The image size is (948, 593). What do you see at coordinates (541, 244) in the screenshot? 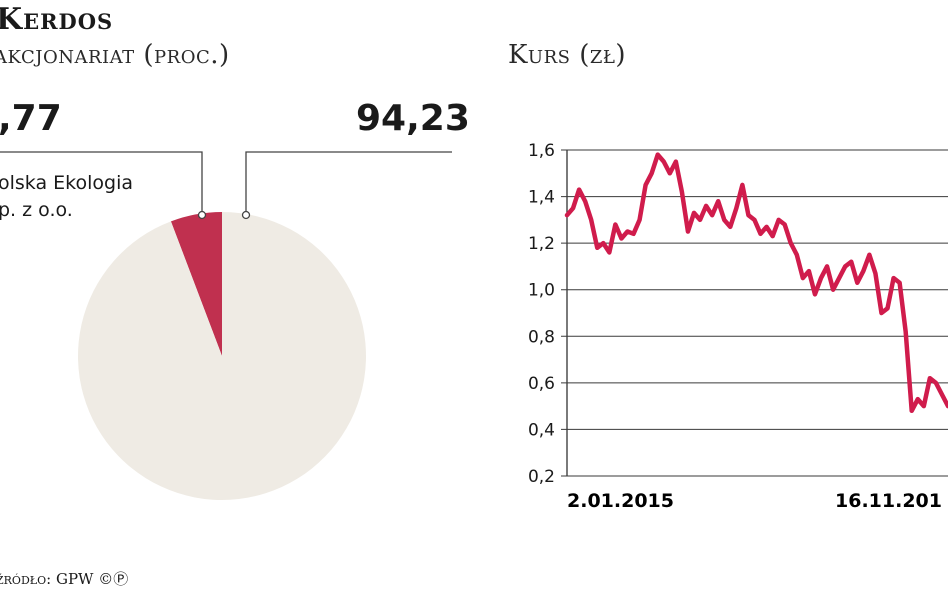
I see `y-tick-label: 1,2` at bounding box center [541, 244].